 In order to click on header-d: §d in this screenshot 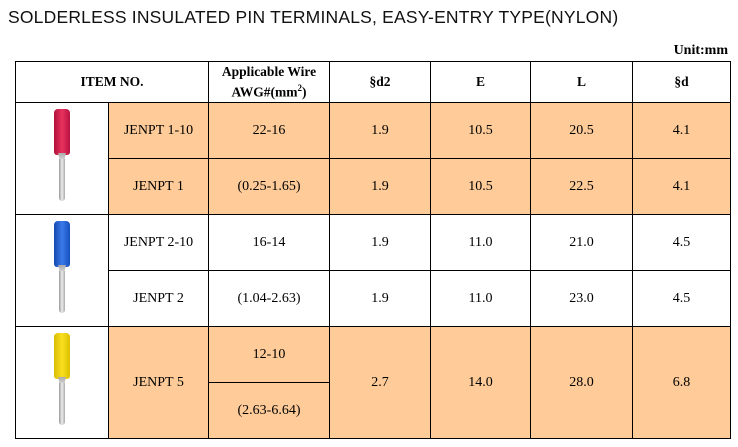, I will do `click(681, 82)`.